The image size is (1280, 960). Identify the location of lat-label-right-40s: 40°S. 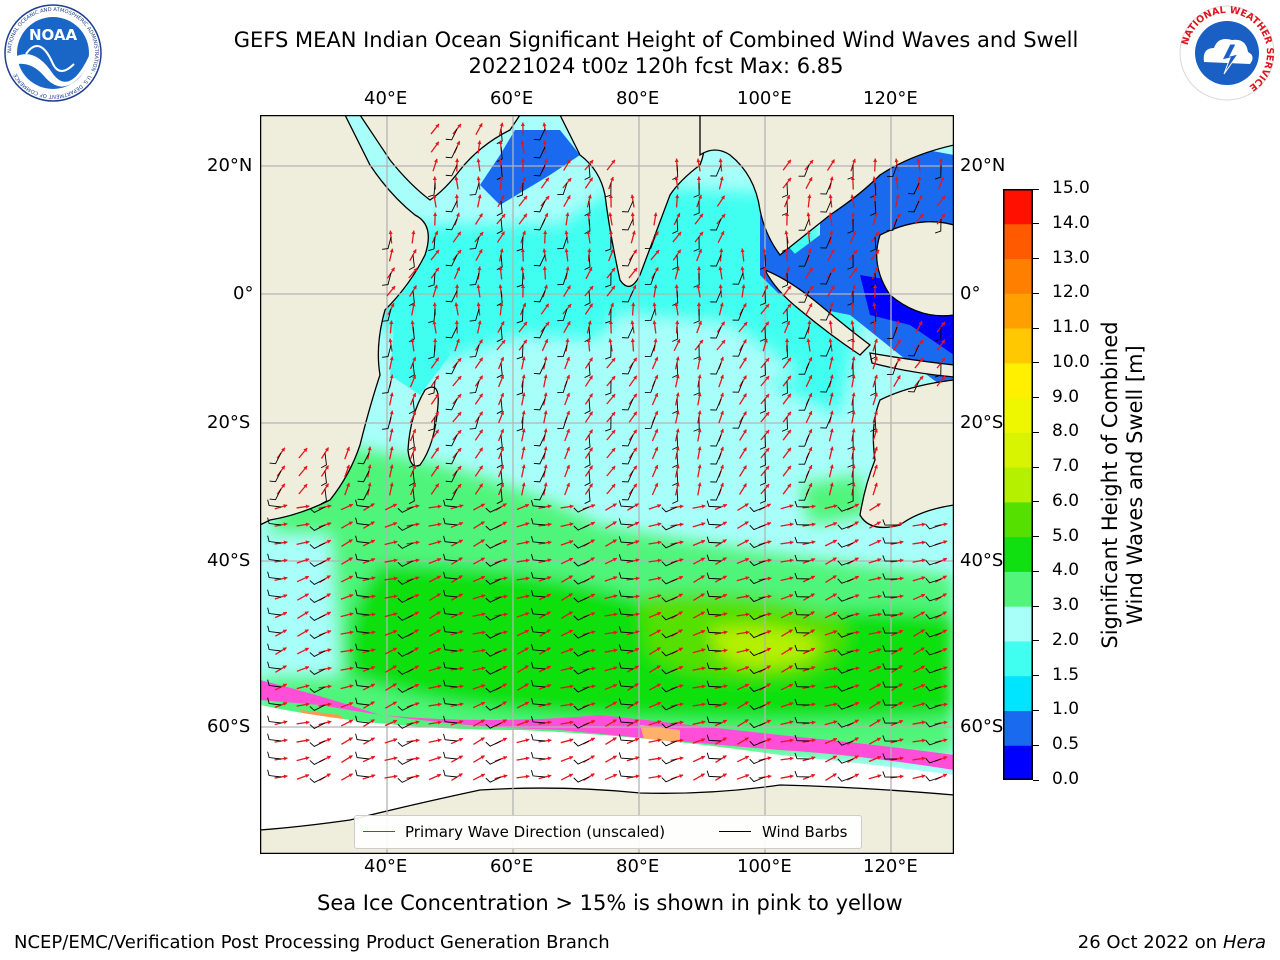
(982, 560).